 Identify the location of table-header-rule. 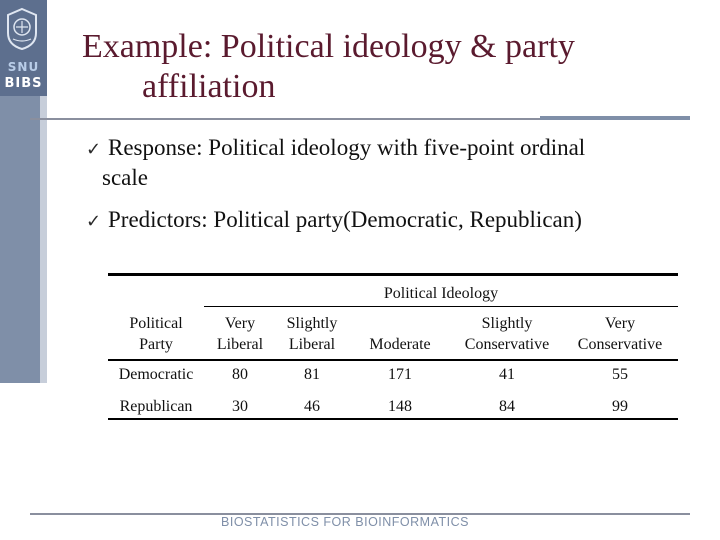
(393, 360).